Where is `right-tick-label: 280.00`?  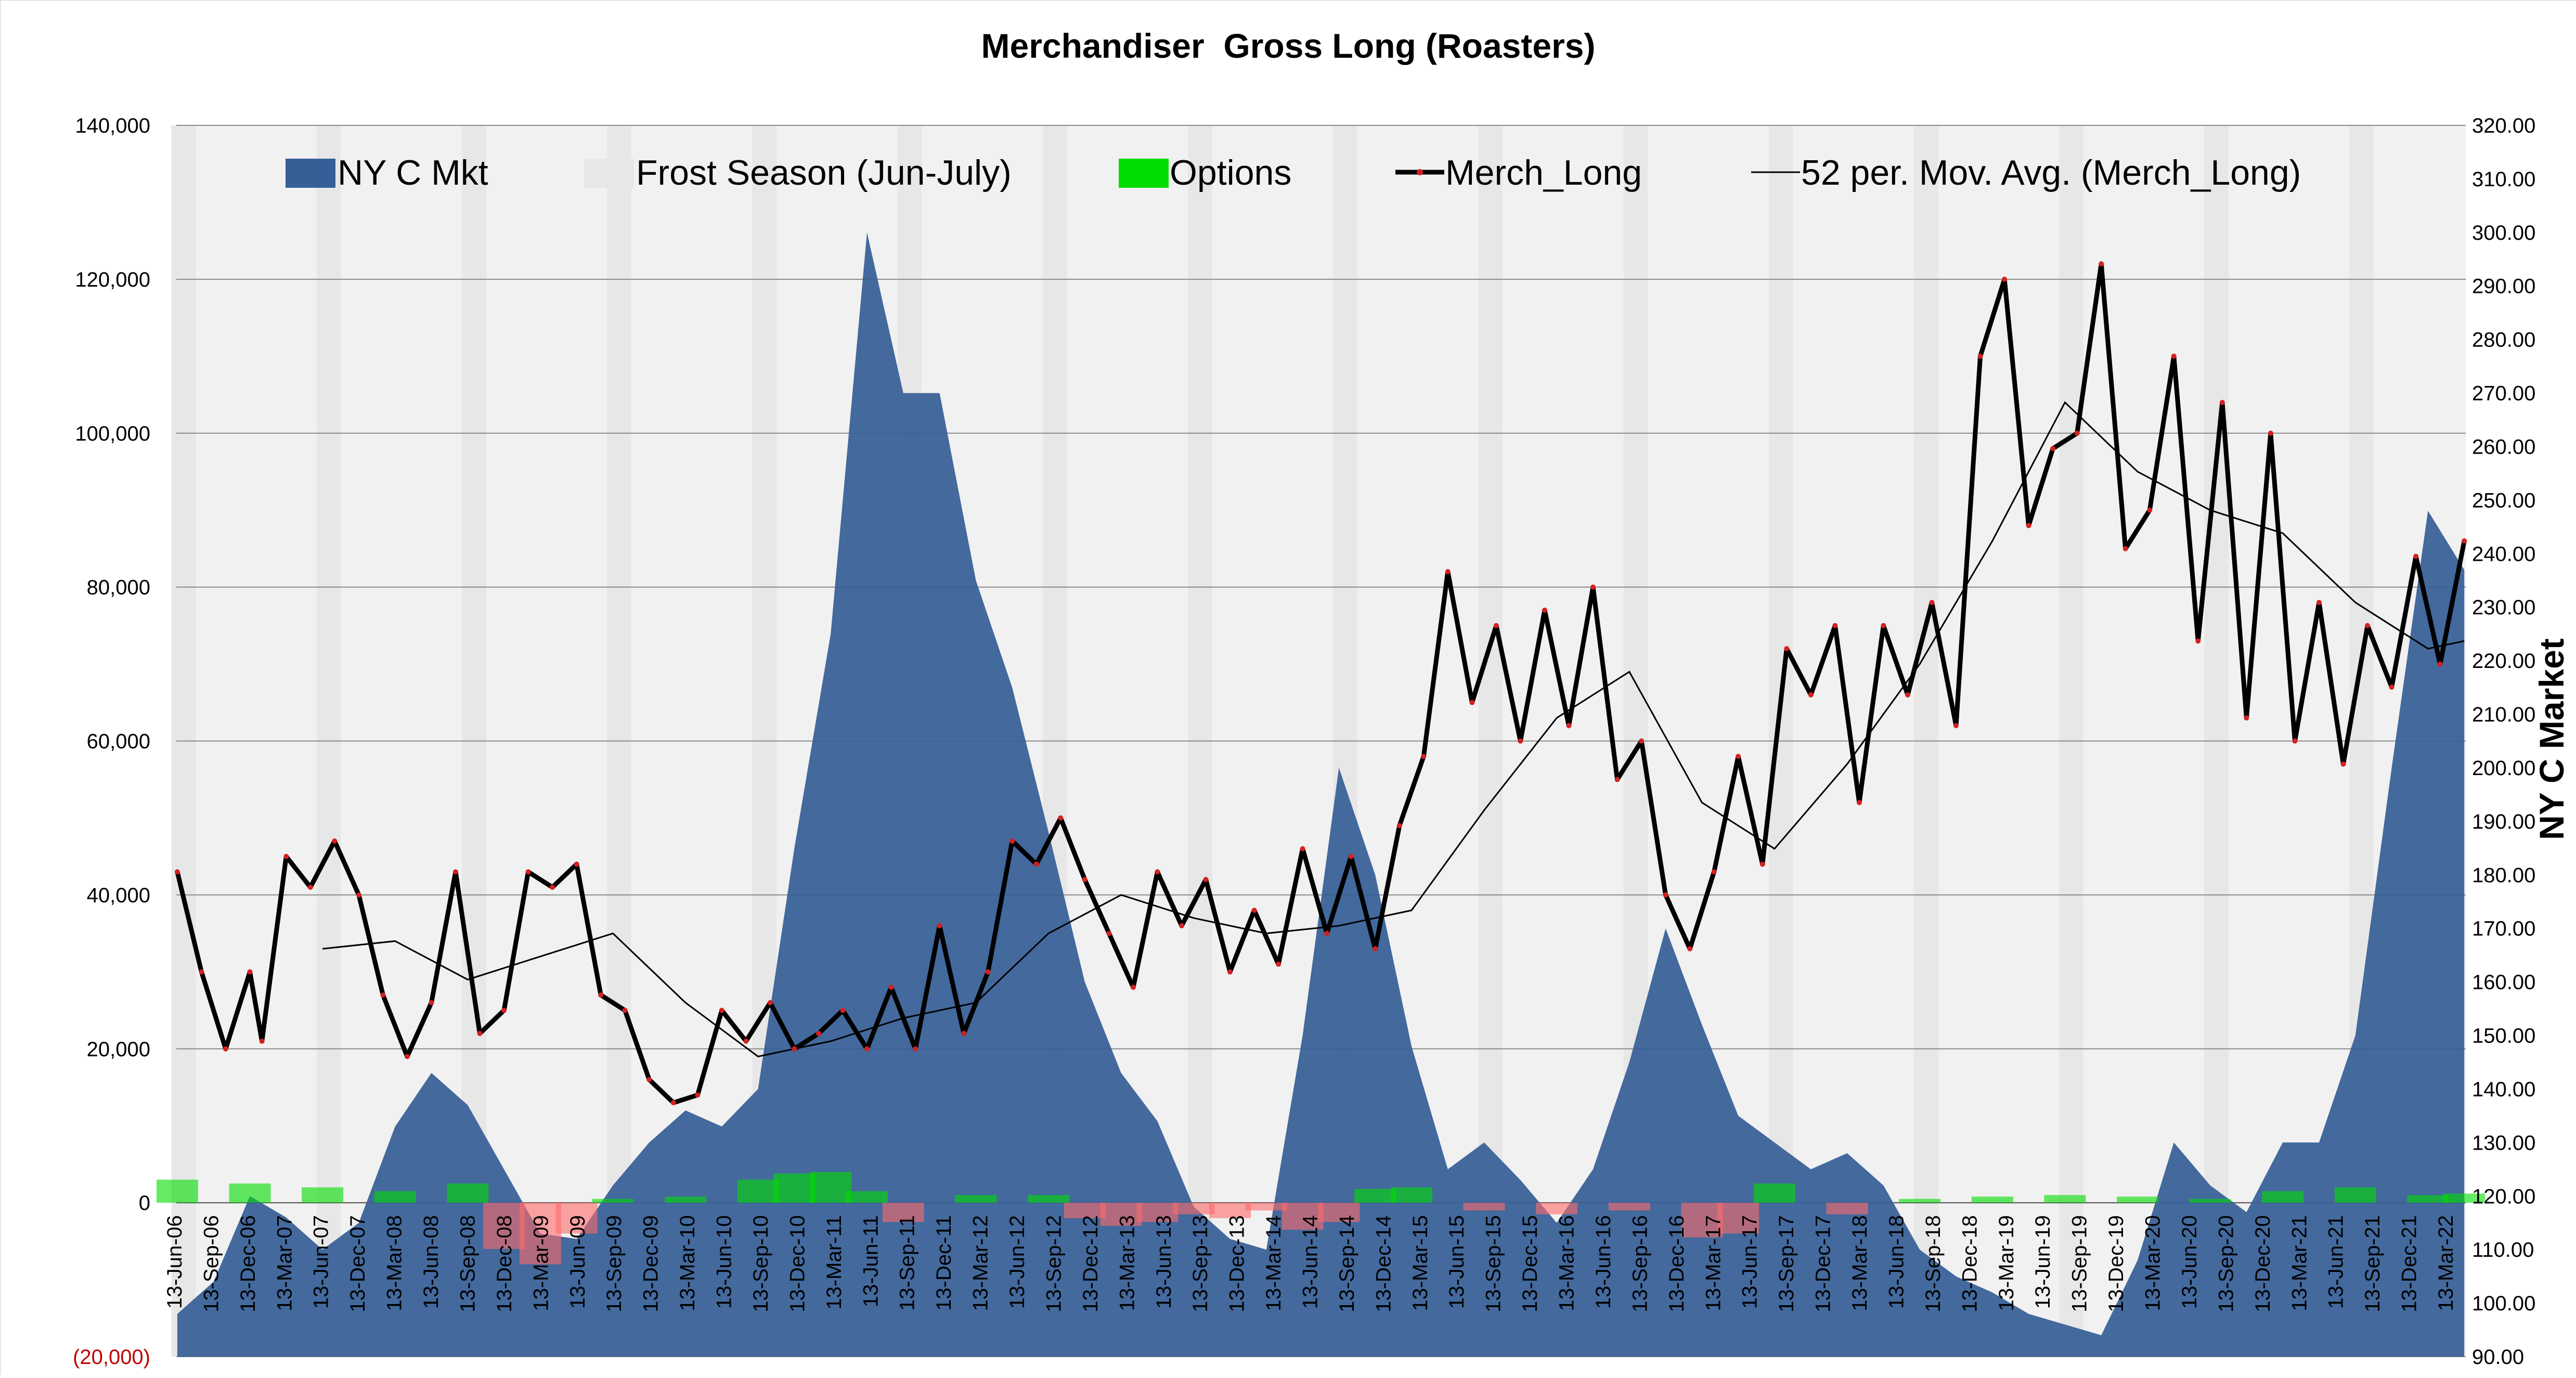 right-tick-label: 280.00 is located at coordinates (2504, 340).